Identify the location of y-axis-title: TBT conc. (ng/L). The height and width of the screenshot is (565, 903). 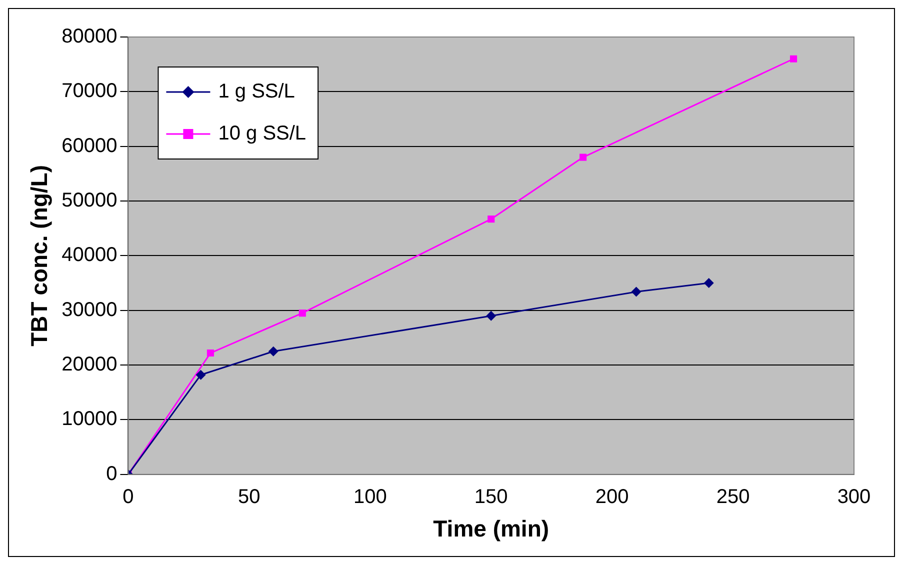
(39, 255).